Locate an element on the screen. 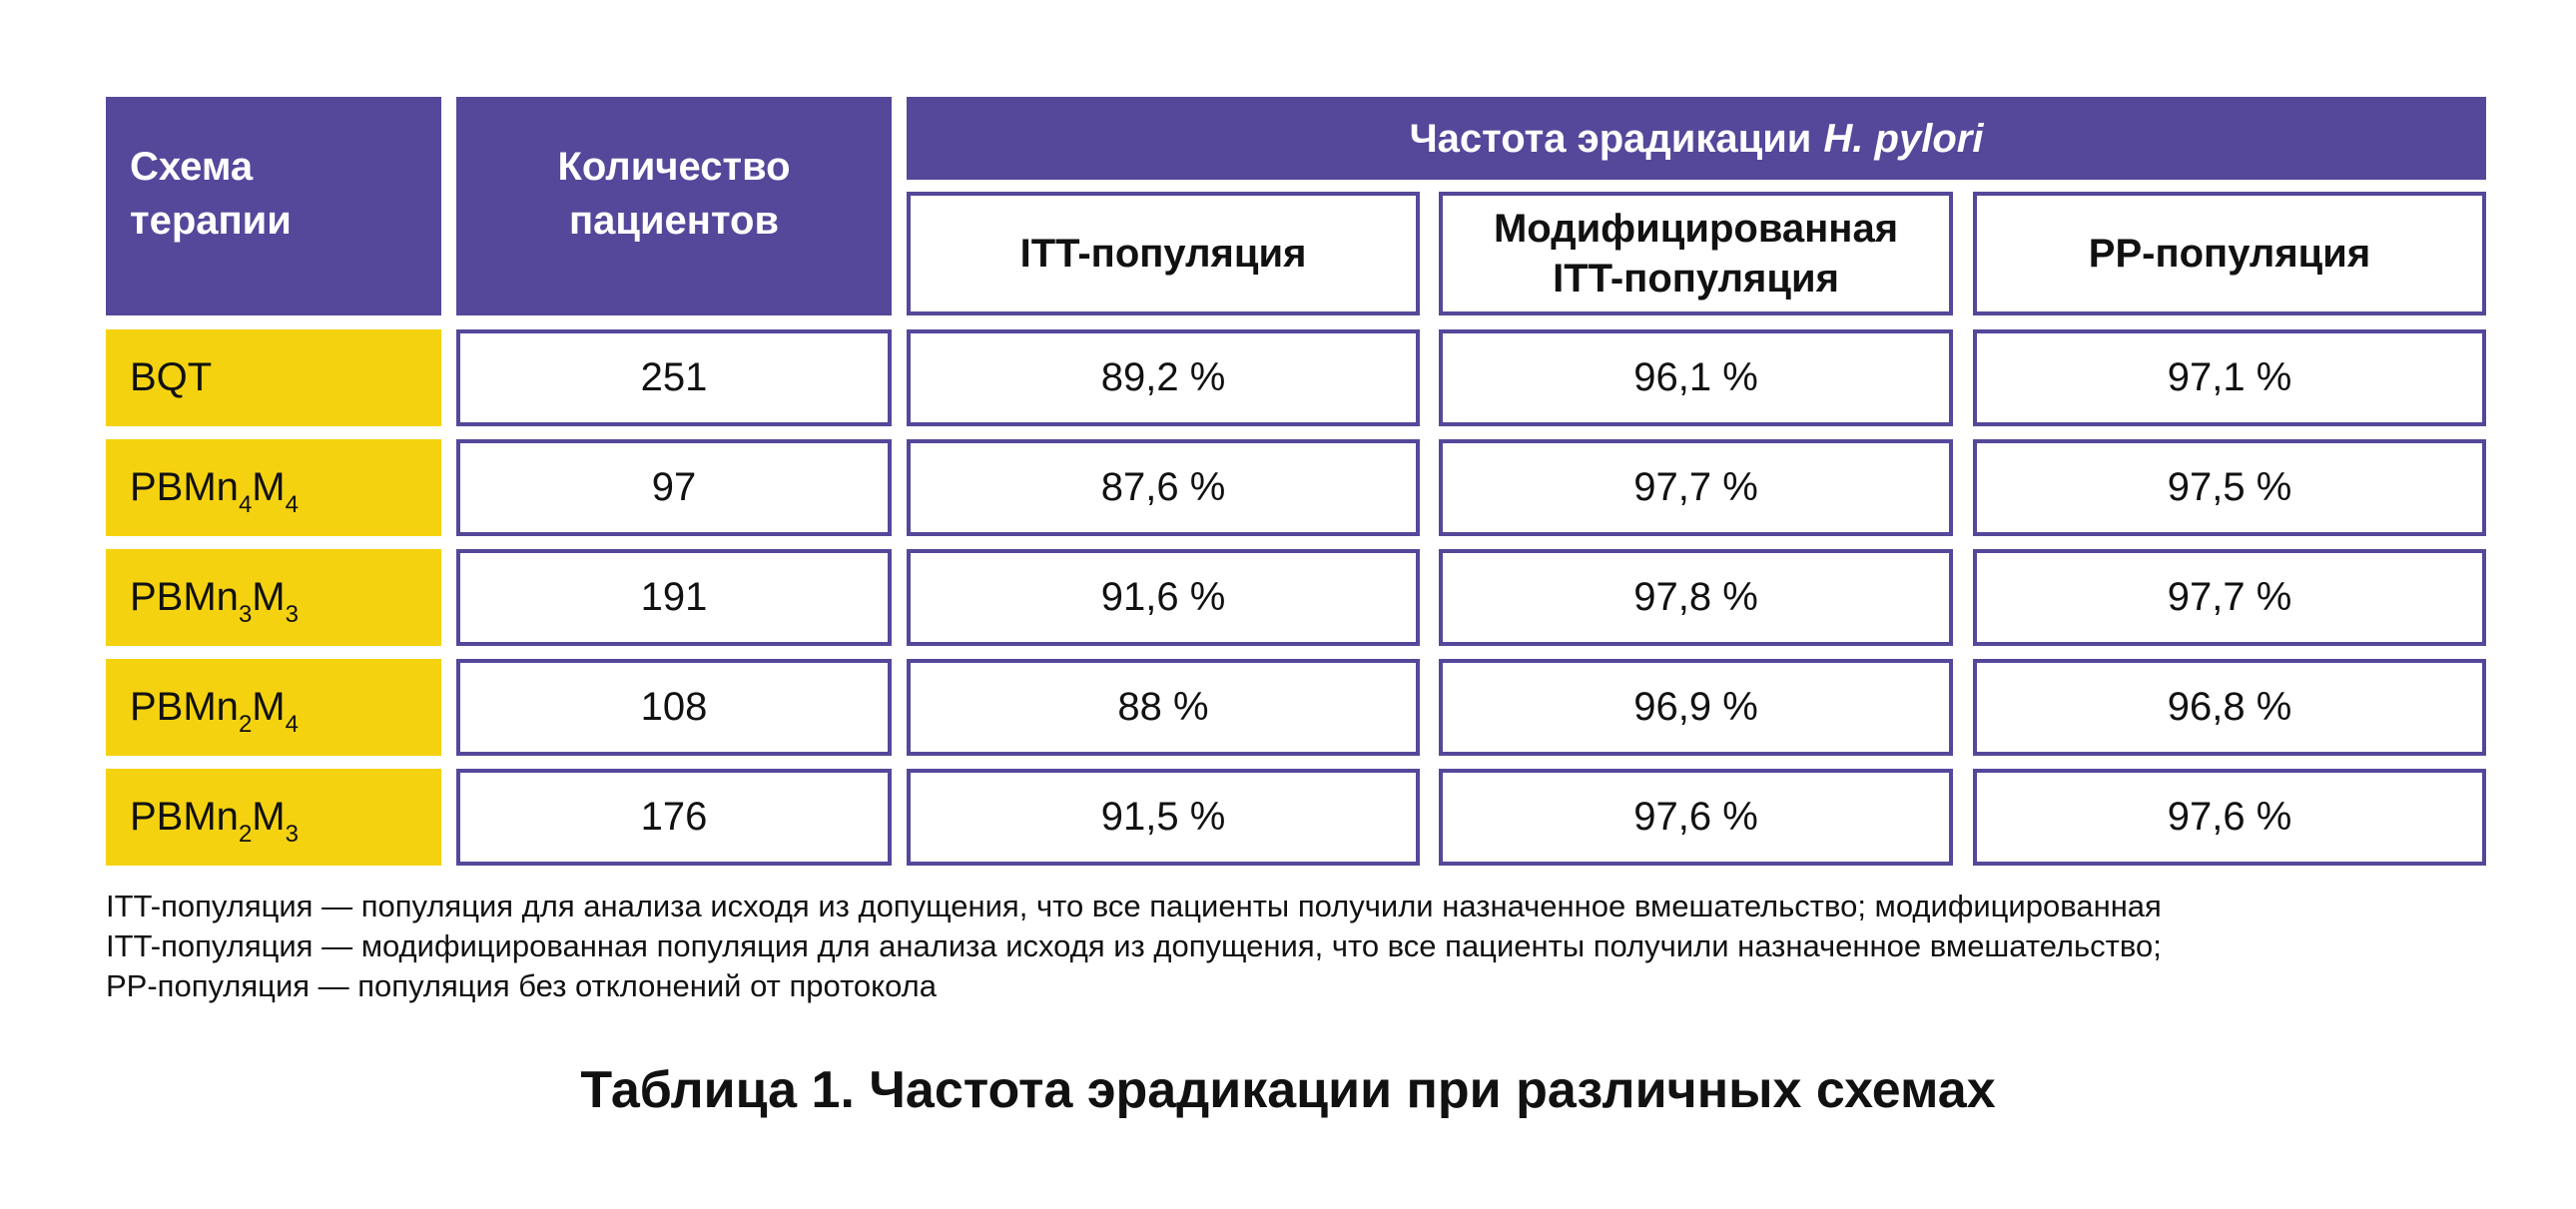 This screenshot has width=2576, height=1209. header-pp-label: PP-популяция is located at coordinates (2229, 254).